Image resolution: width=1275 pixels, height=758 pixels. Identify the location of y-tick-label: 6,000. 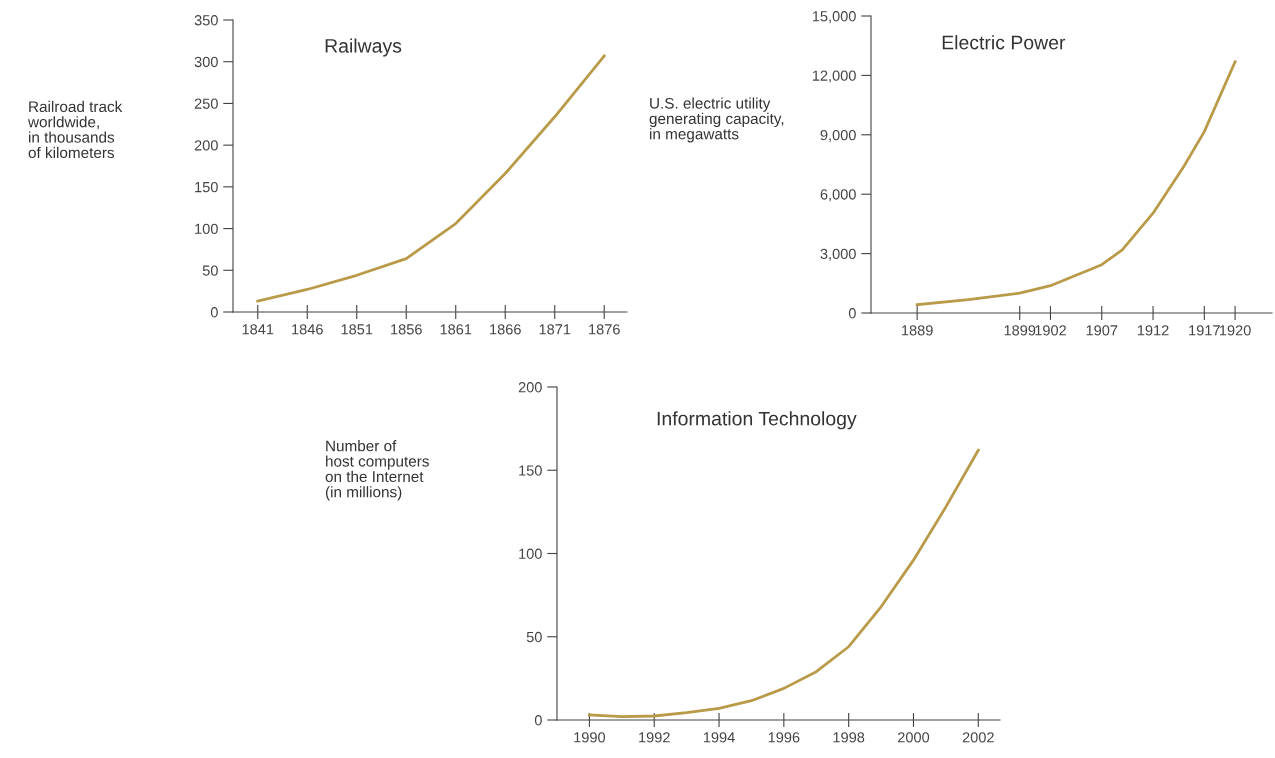
(838, 195).